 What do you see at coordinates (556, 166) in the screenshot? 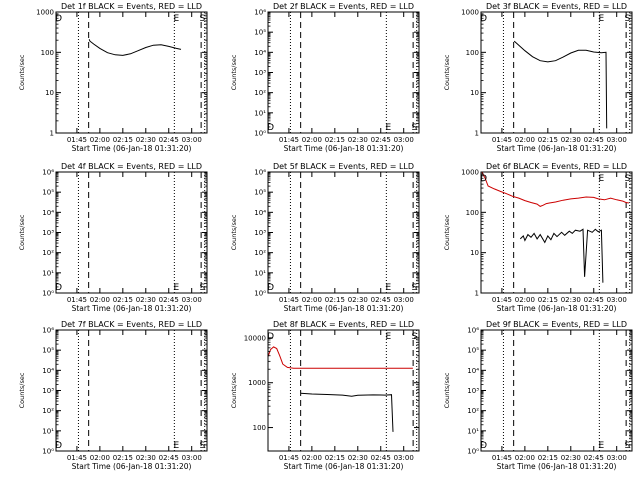
I see `panel-title: Det 6f BLACK = Events, RED = LLD` at bounding box center [556, 166].